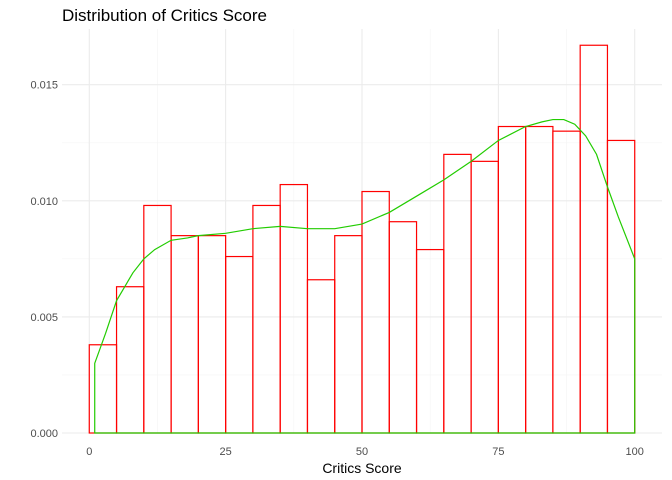 The image size is (672, 480). What do you see at coordinates (362, 468) in the screenshot?
I see `x-axis-title: Critics Score` at bounding box center [362, 468].